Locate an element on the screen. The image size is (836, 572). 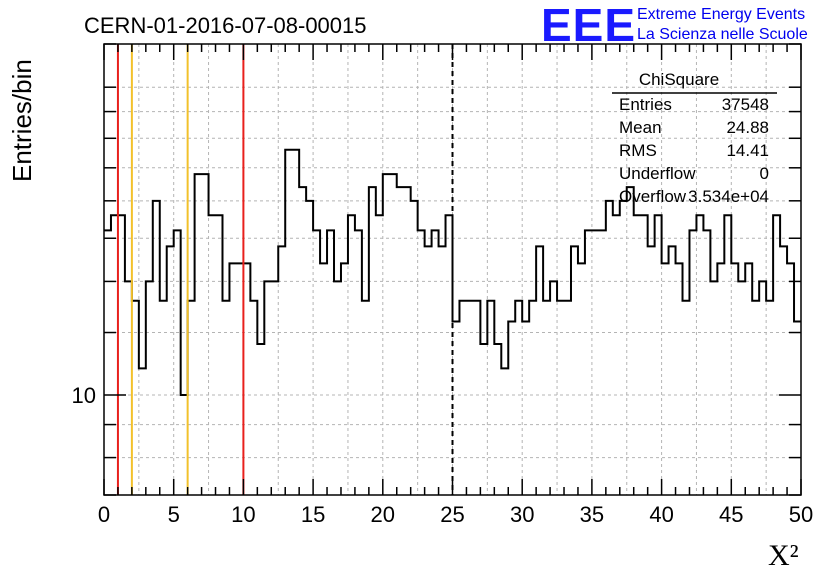
stats-title: ChiSquare is located at coordinates (679, 79).